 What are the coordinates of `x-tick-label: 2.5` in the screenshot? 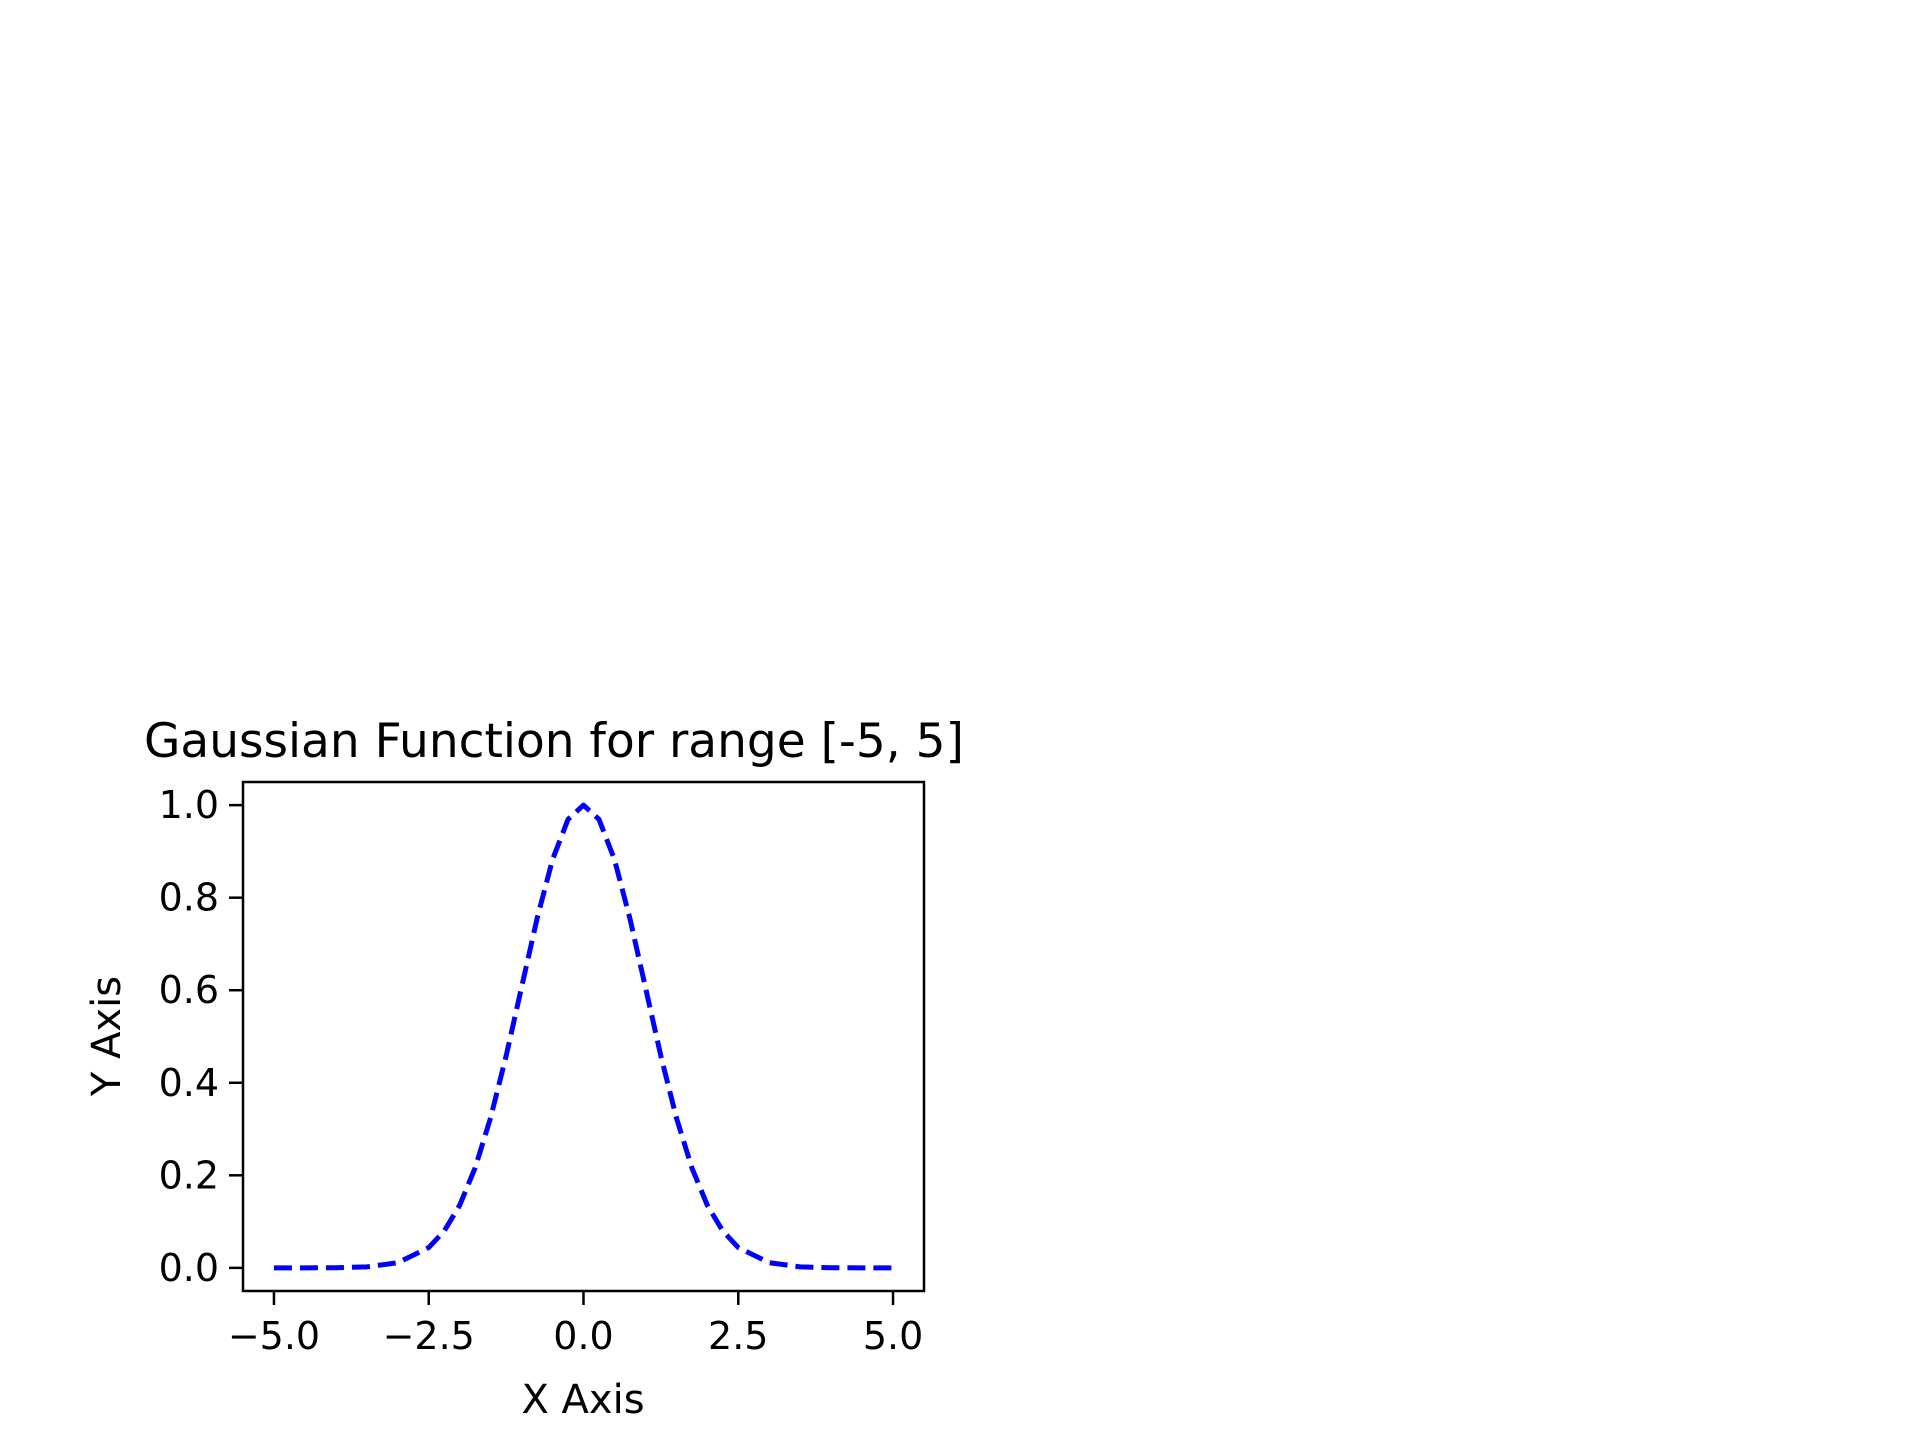 It's located at (738, 1336).